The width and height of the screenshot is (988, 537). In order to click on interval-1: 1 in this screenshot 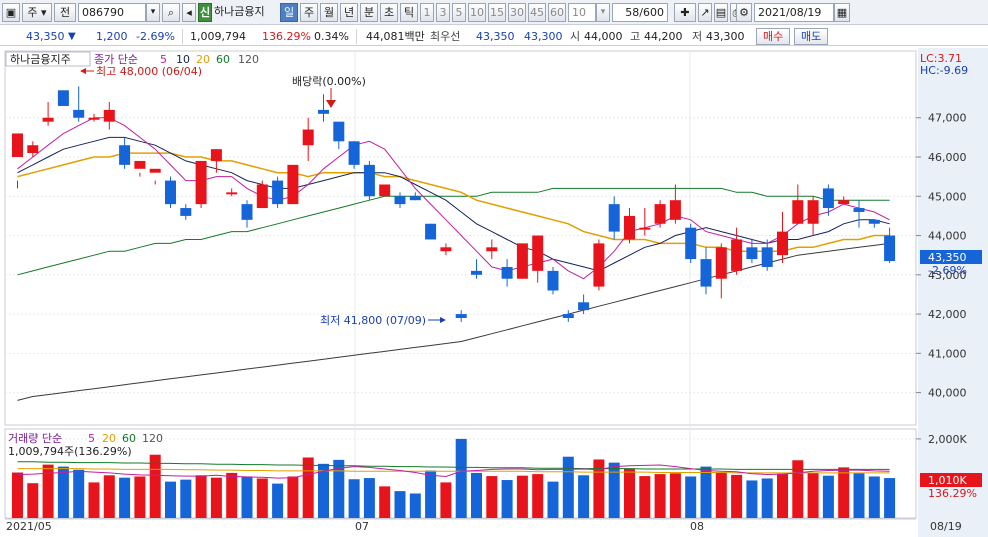, I will do `click(427, 12)`.